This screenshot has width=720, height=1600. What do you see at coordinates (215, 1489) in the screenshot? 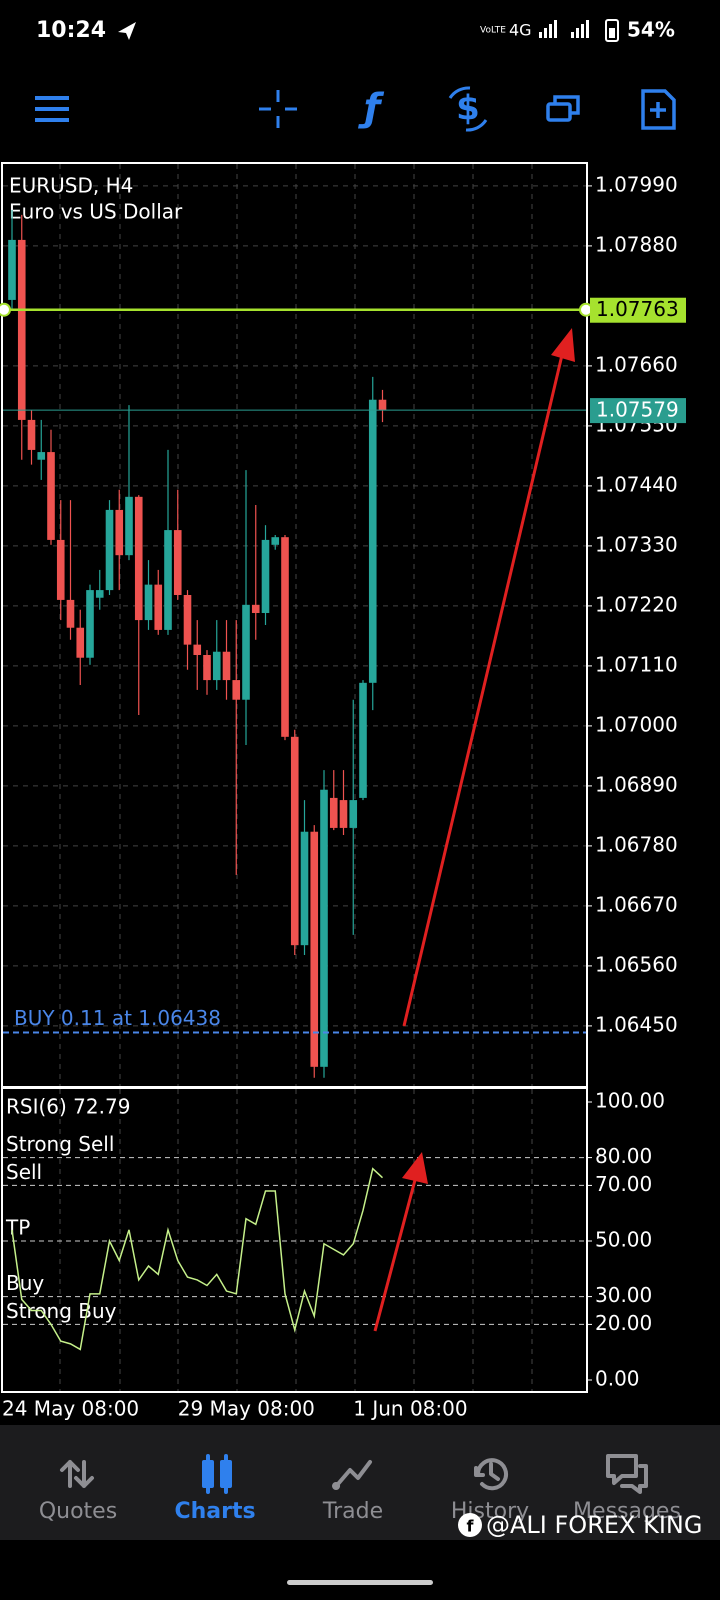
I see `tab: Charts` at bounding box center [215, 1489].